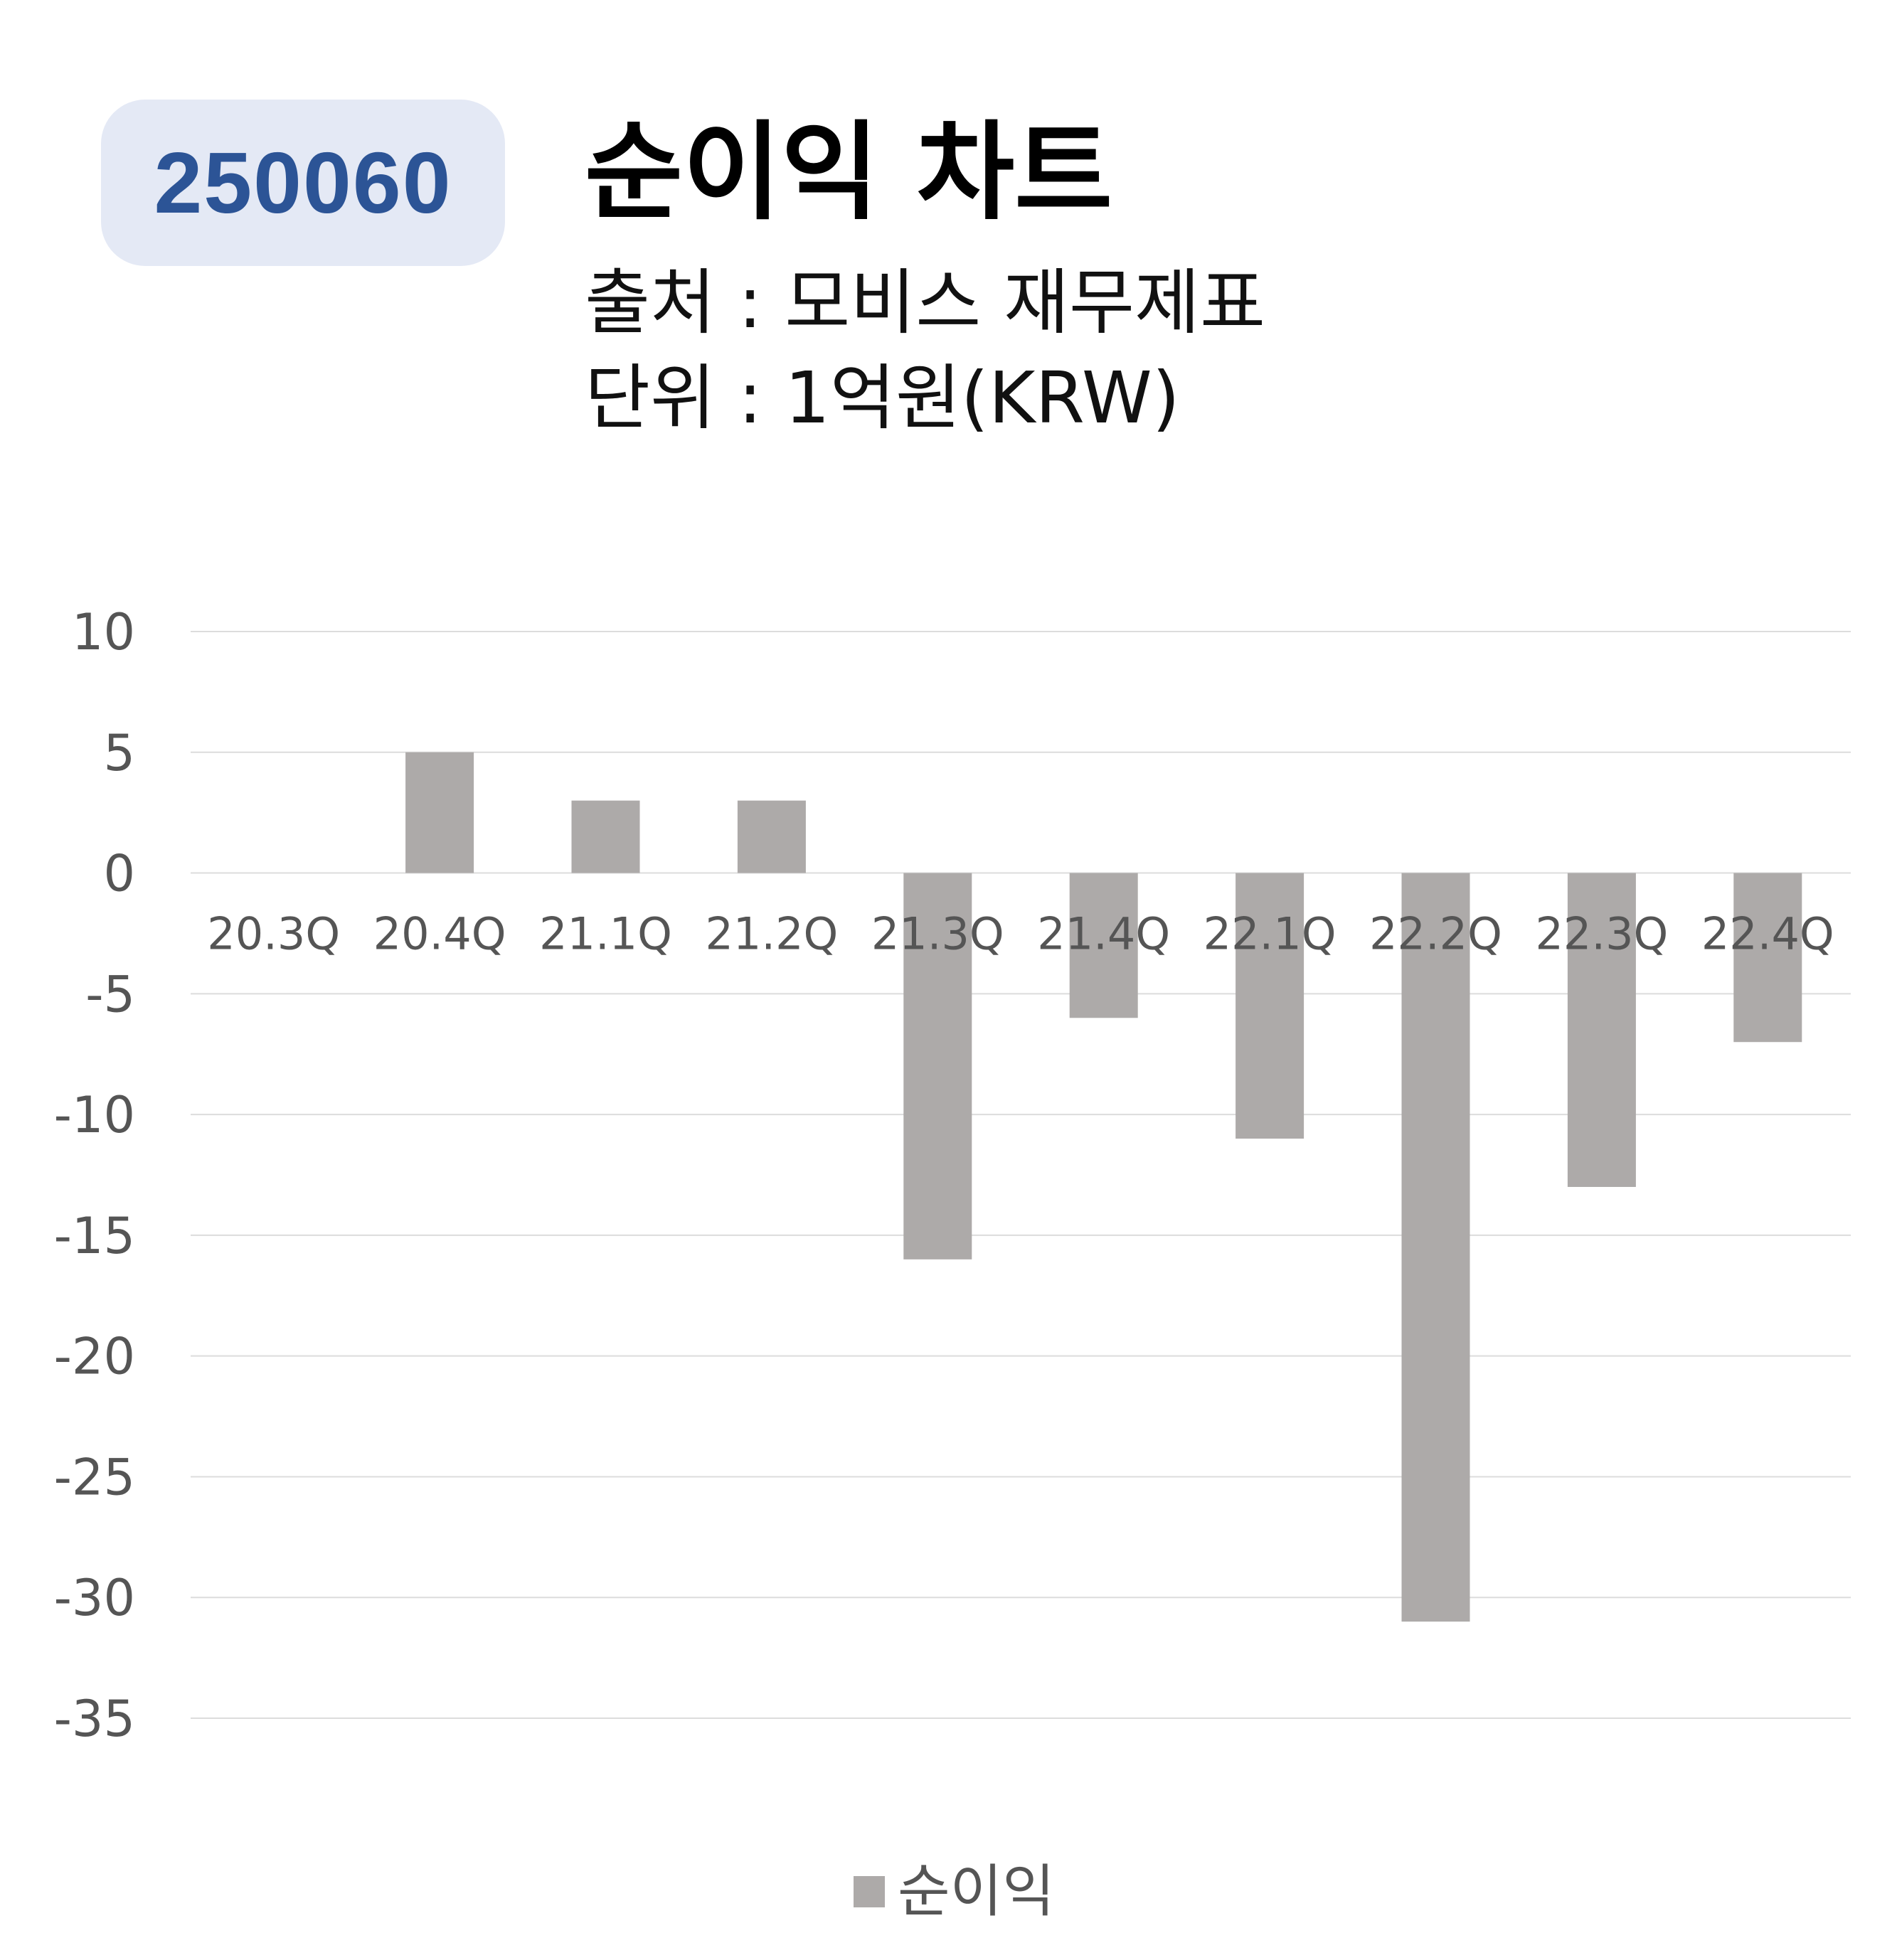 This screenshot has height=1960, width=1897. I want to click on bar-21.1Q, so click(606, 836).